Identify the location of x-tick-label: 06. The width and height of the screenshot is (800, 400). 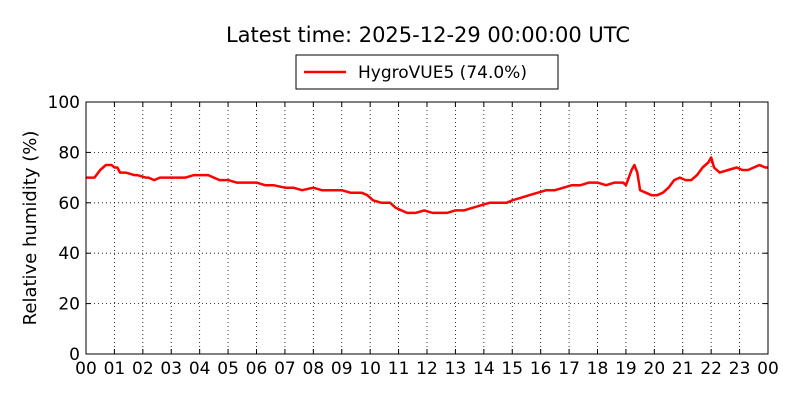
(257, 369).